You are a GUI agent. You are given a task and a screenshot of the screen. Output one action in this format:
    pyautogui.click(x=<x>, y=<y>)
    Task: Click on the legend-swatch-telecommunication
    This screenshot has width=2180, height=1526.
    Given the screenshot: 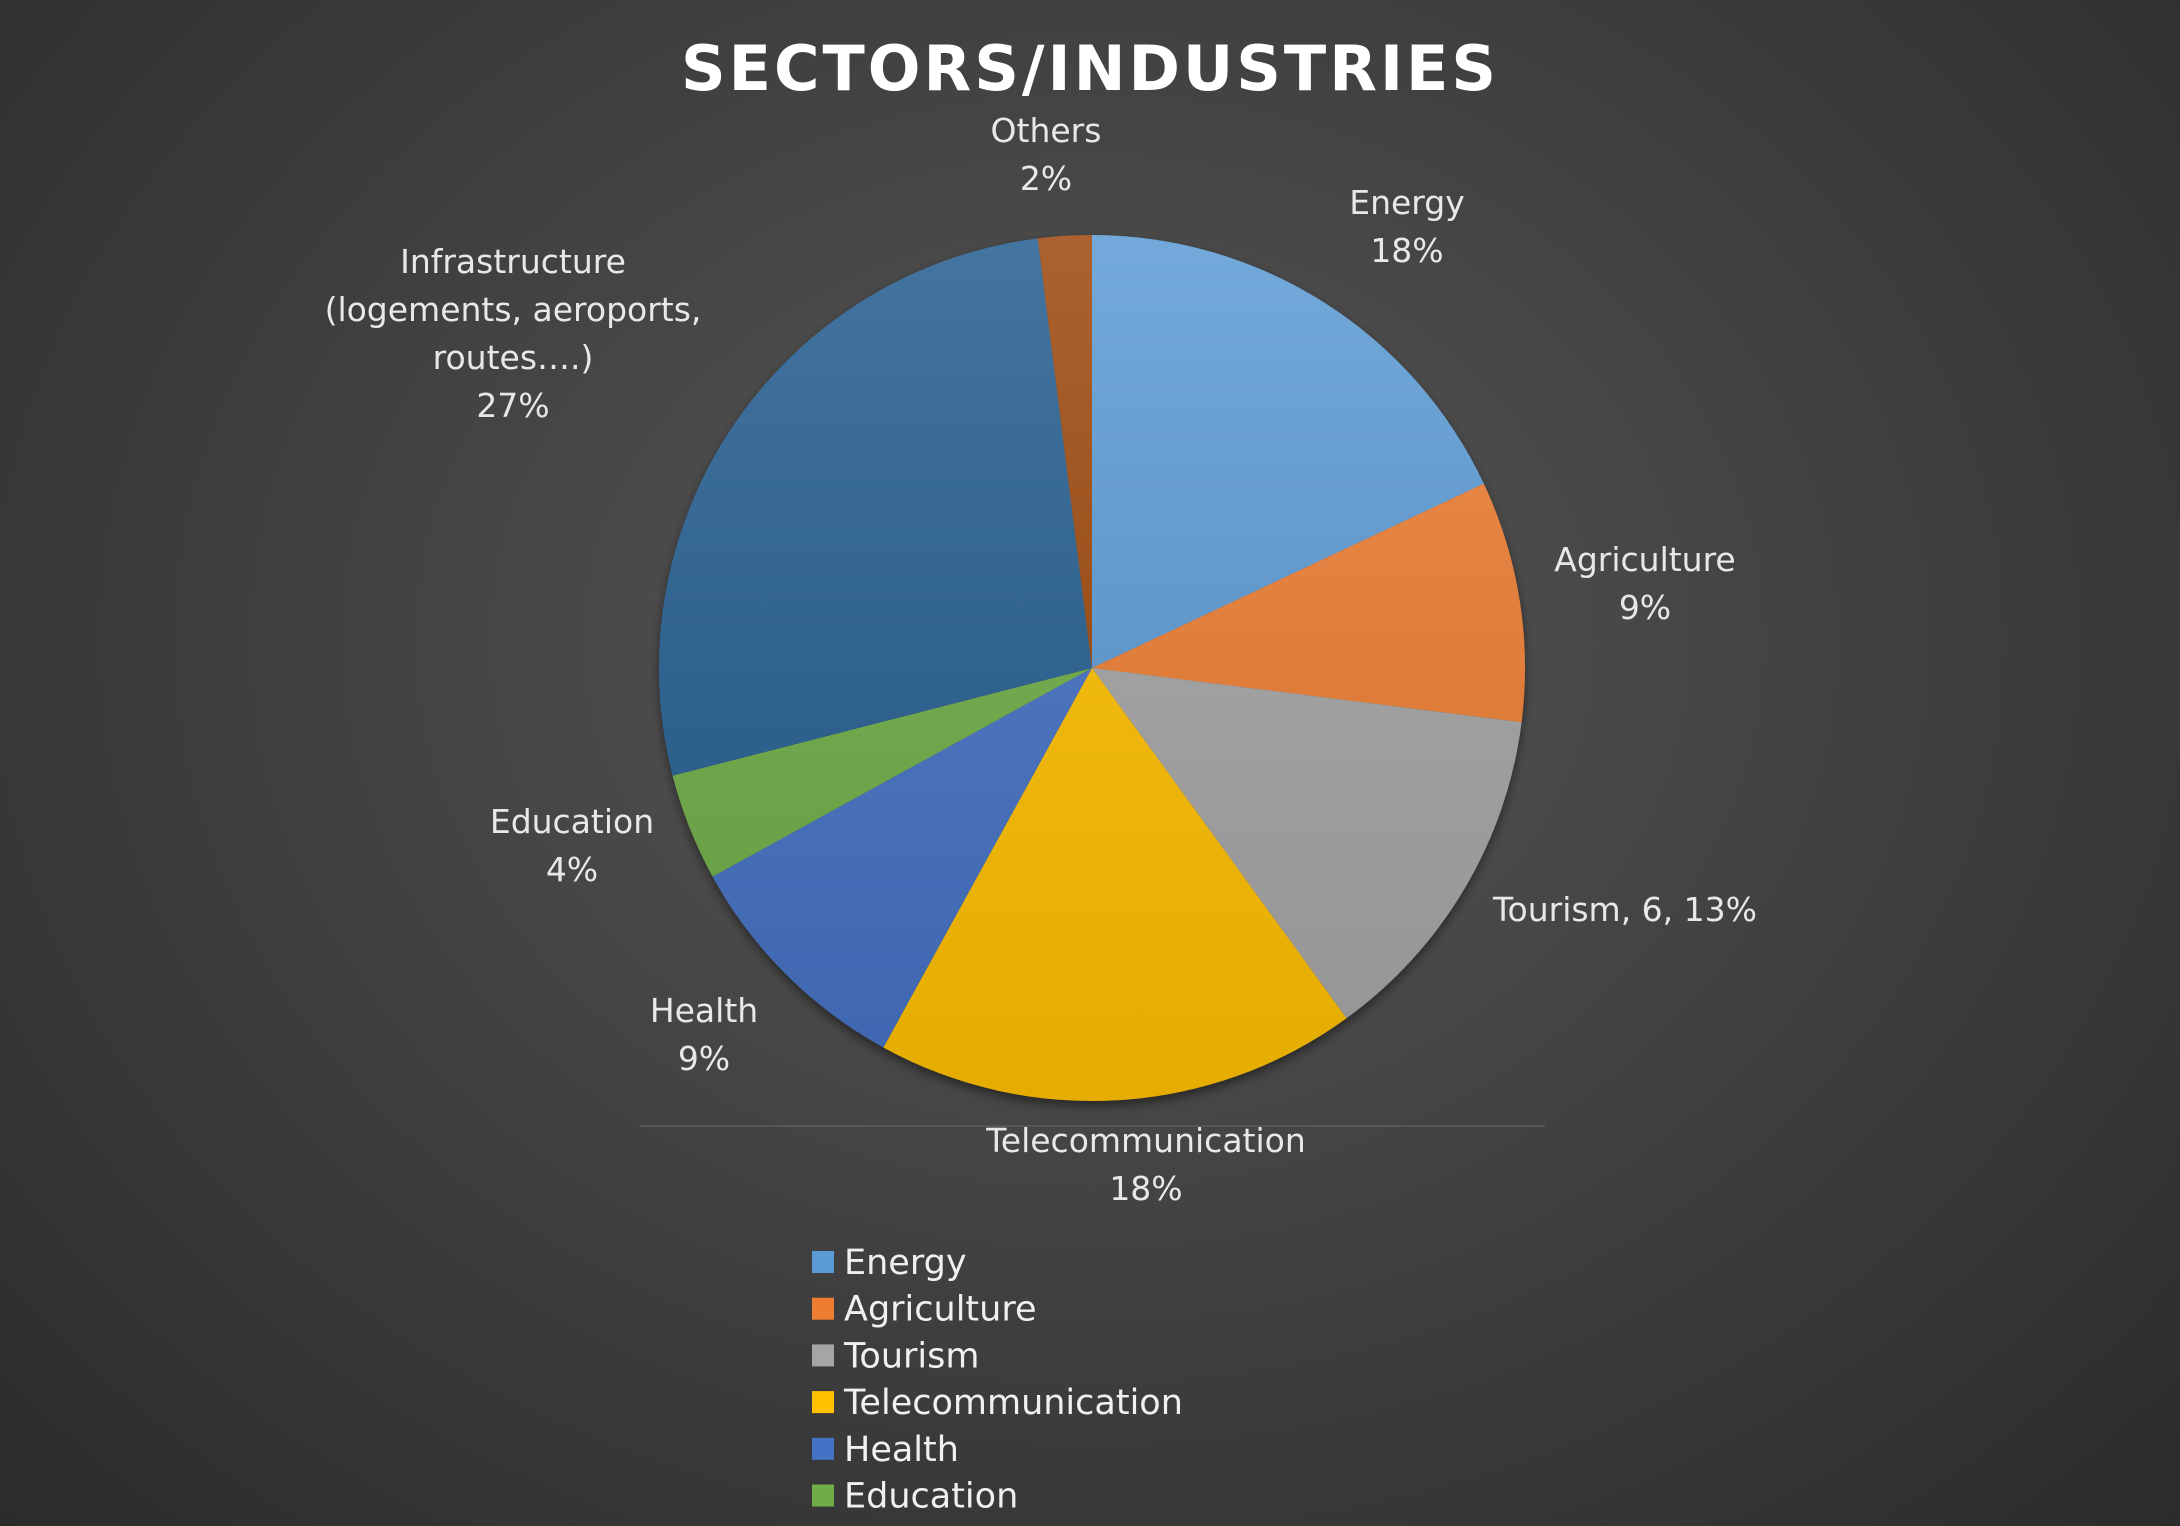 What is the action you would take?
    pyautogui.click(x=823, y=1402)
    